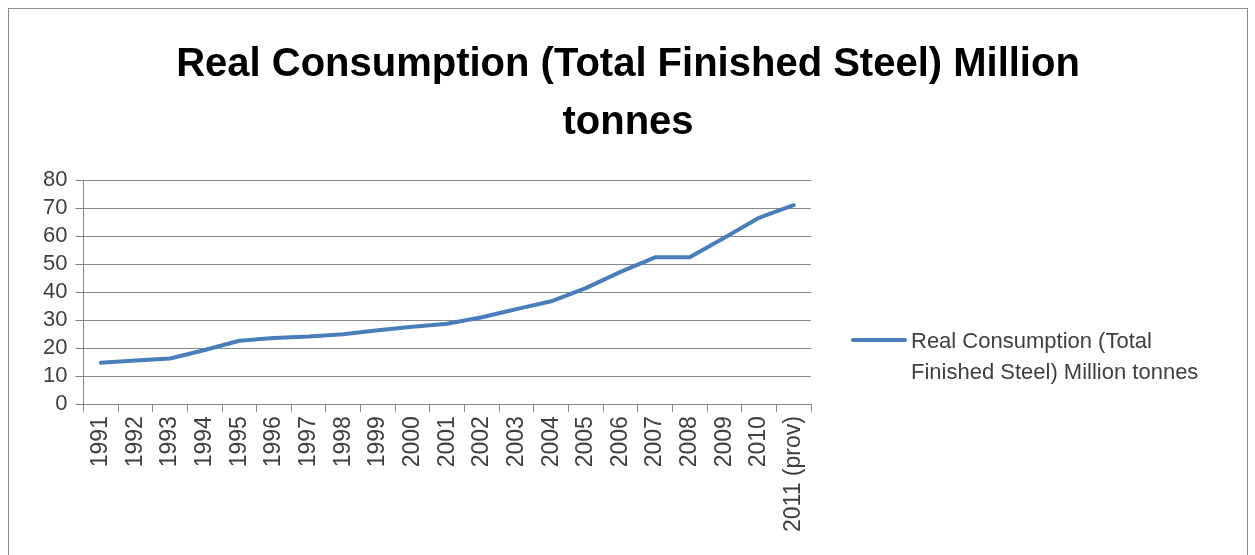  I want to click on x-tick-label: 1997, so click(307, 442).